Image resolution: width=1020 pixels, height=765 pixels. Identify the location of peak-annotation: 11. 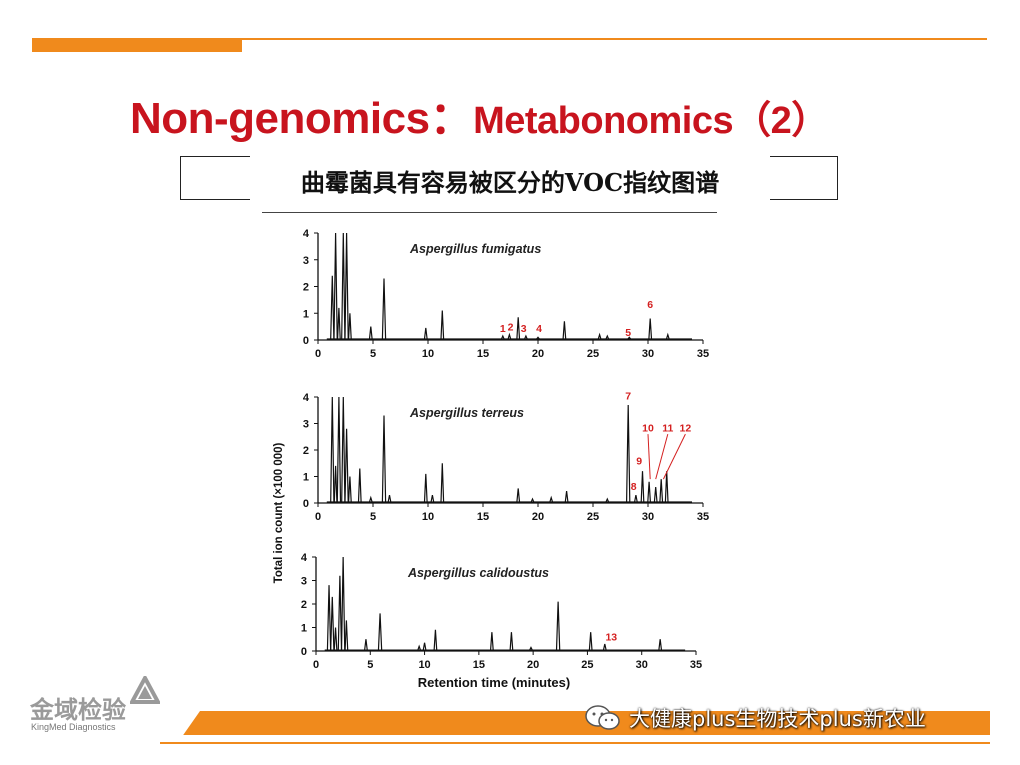
(667, 428).